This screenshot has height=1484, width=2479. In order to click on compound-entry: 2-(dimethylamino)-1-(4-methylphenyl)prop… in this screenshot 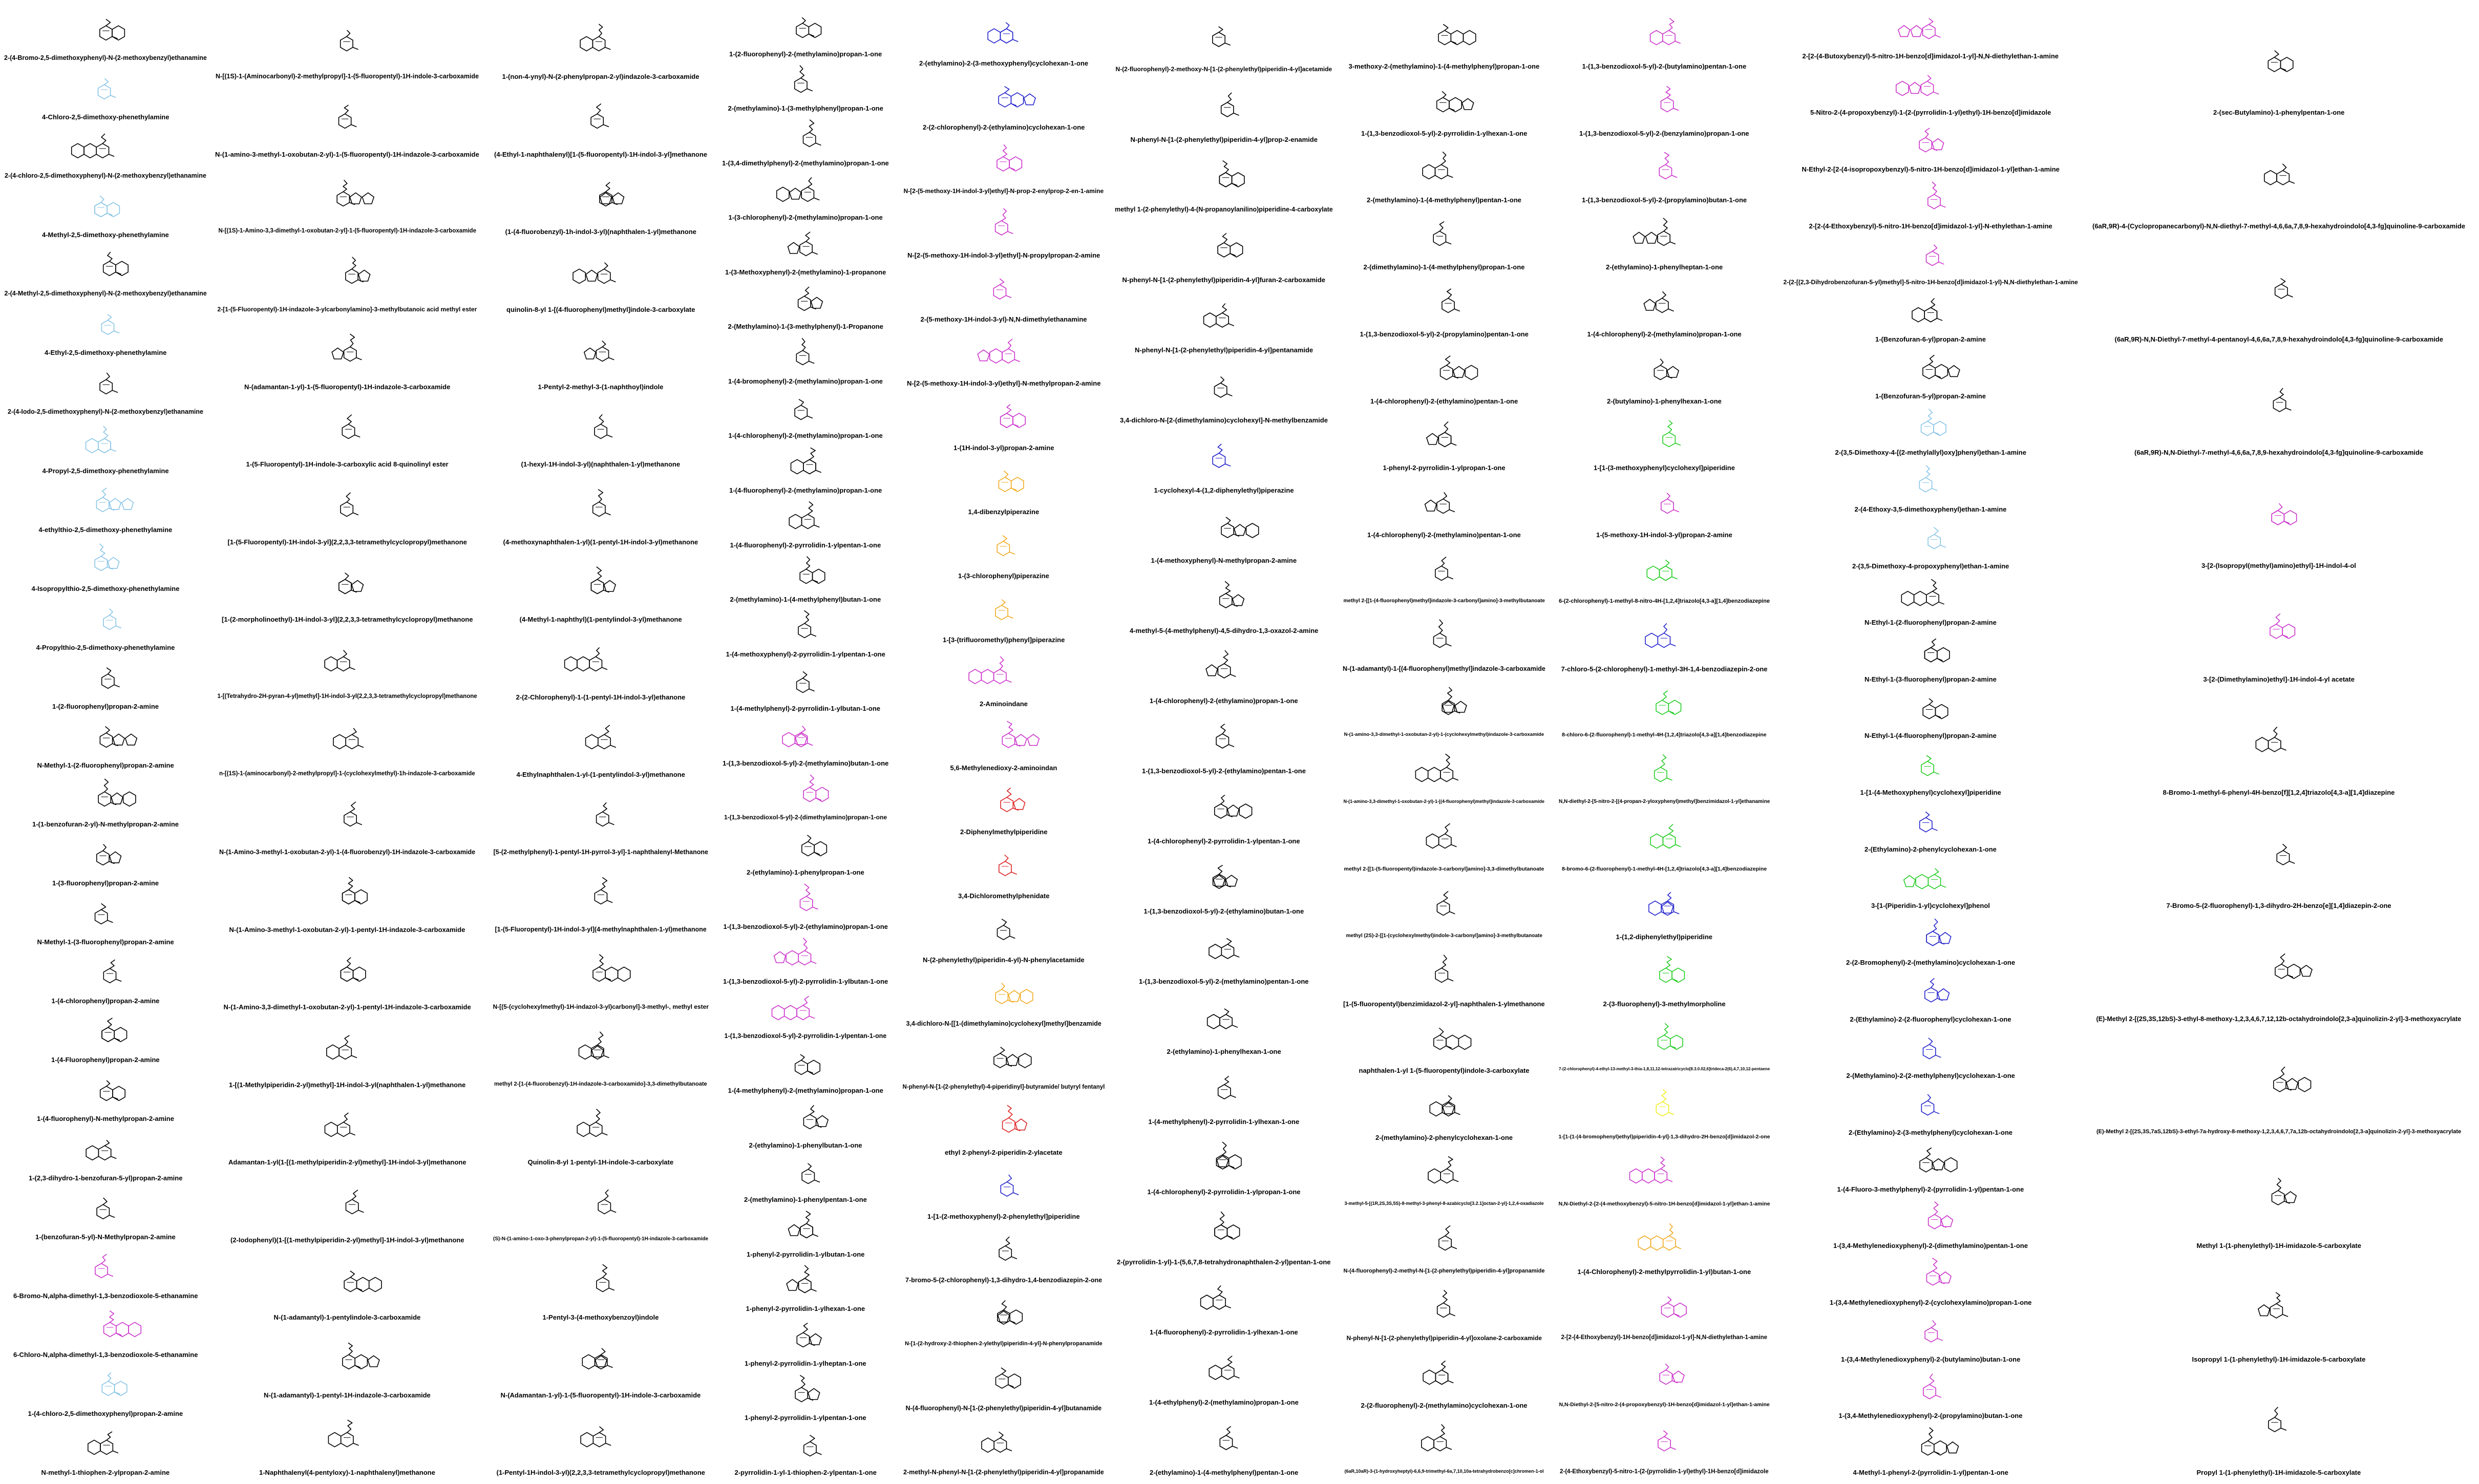, I will do `click(1444, 239)`.